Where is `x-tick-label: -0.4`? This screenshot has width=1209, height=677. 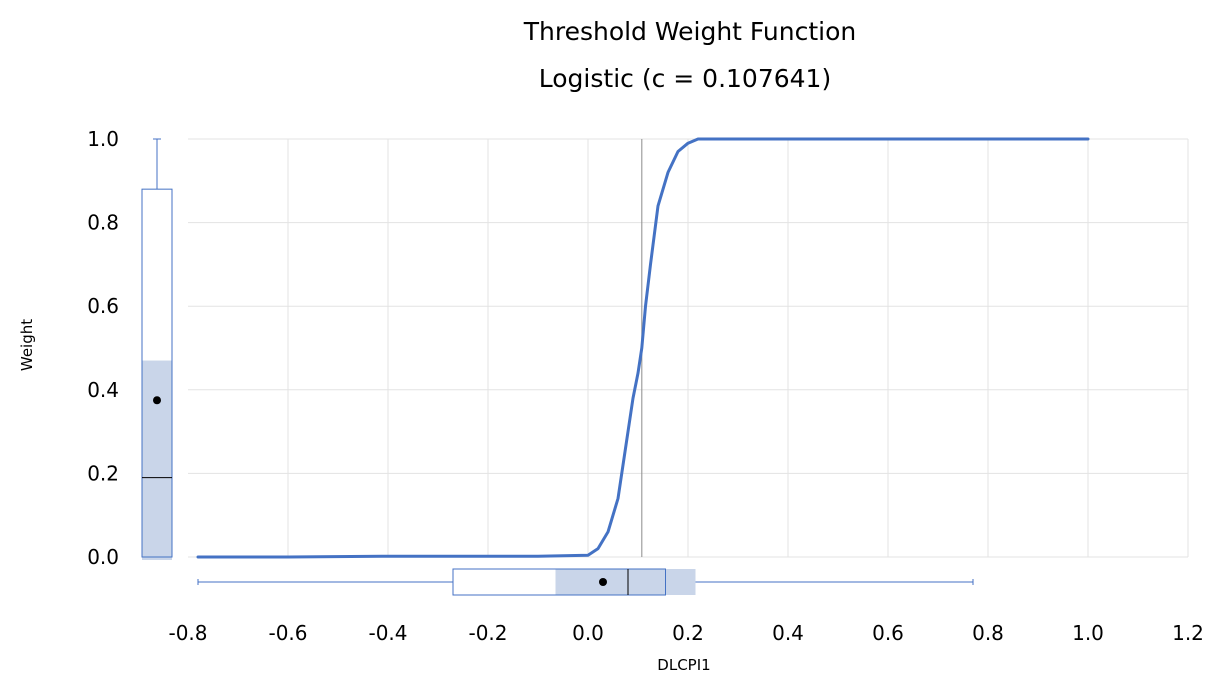
x-tick-label: -0.4 is located at coordinates (387, 633).